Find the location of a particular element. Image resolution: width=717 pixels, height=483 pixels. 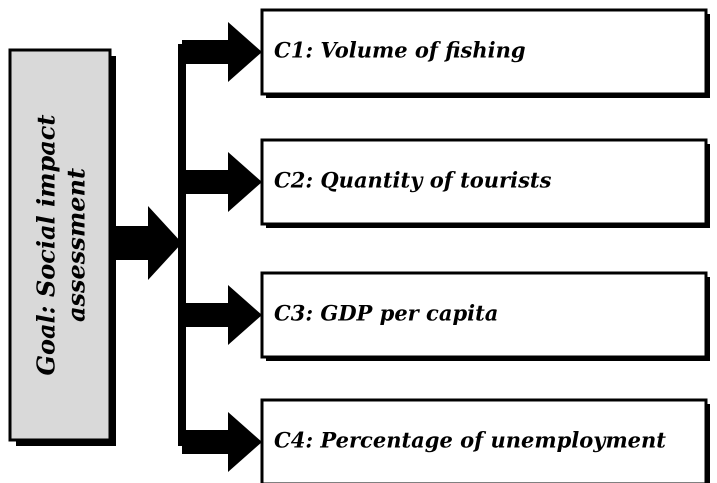

criterion-label: C4: Percentage of unemployment is located at coordinates (470, 440).